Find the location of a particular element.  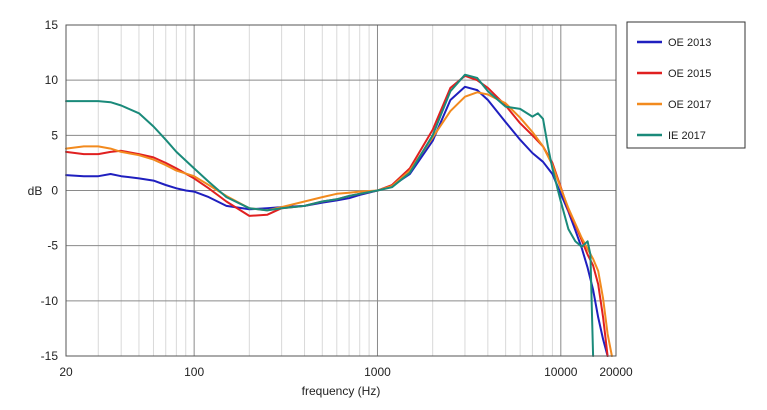

x-tick-label: 1000 is located at coordinates (377, 372).